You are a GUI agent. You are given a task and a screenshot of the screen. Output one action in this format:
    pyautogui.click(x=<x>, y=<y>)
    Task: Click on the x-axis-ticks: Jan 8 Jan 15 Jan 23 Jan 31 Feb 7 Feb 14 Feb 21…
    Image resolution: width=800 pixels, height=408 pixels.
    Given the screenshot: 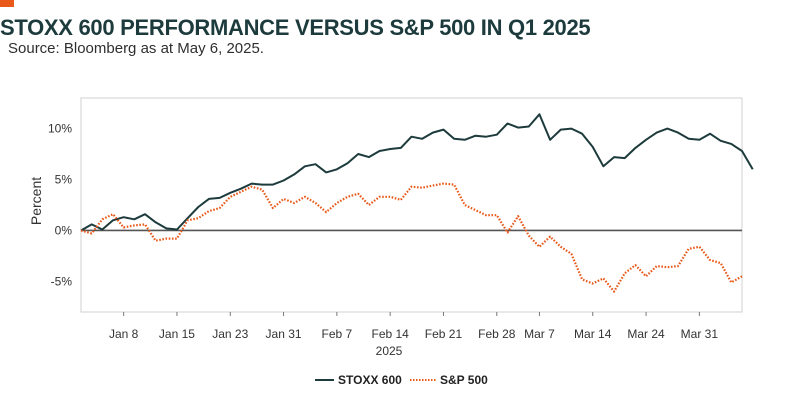 What is the action you would take?
    pyautogui.click(x=413, y=326)
    